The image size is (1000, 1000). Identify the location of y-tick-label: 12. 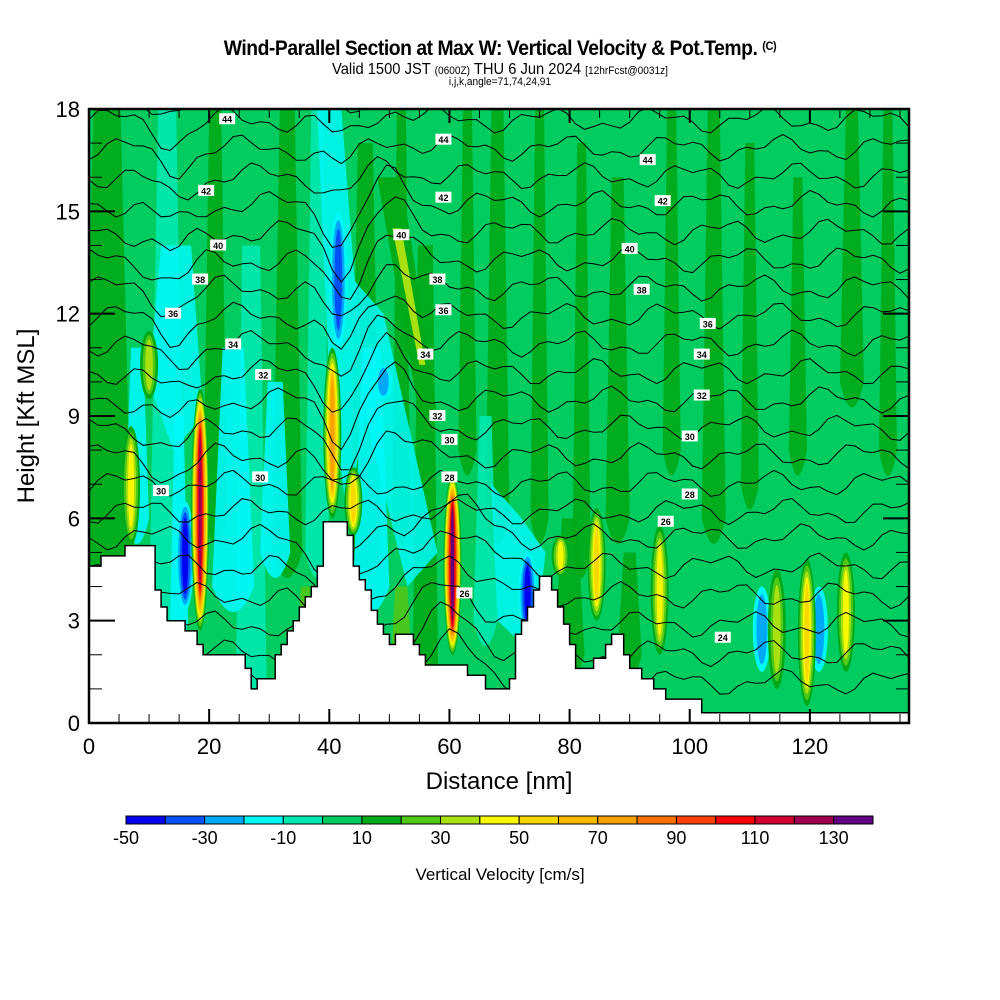
(68, 314).